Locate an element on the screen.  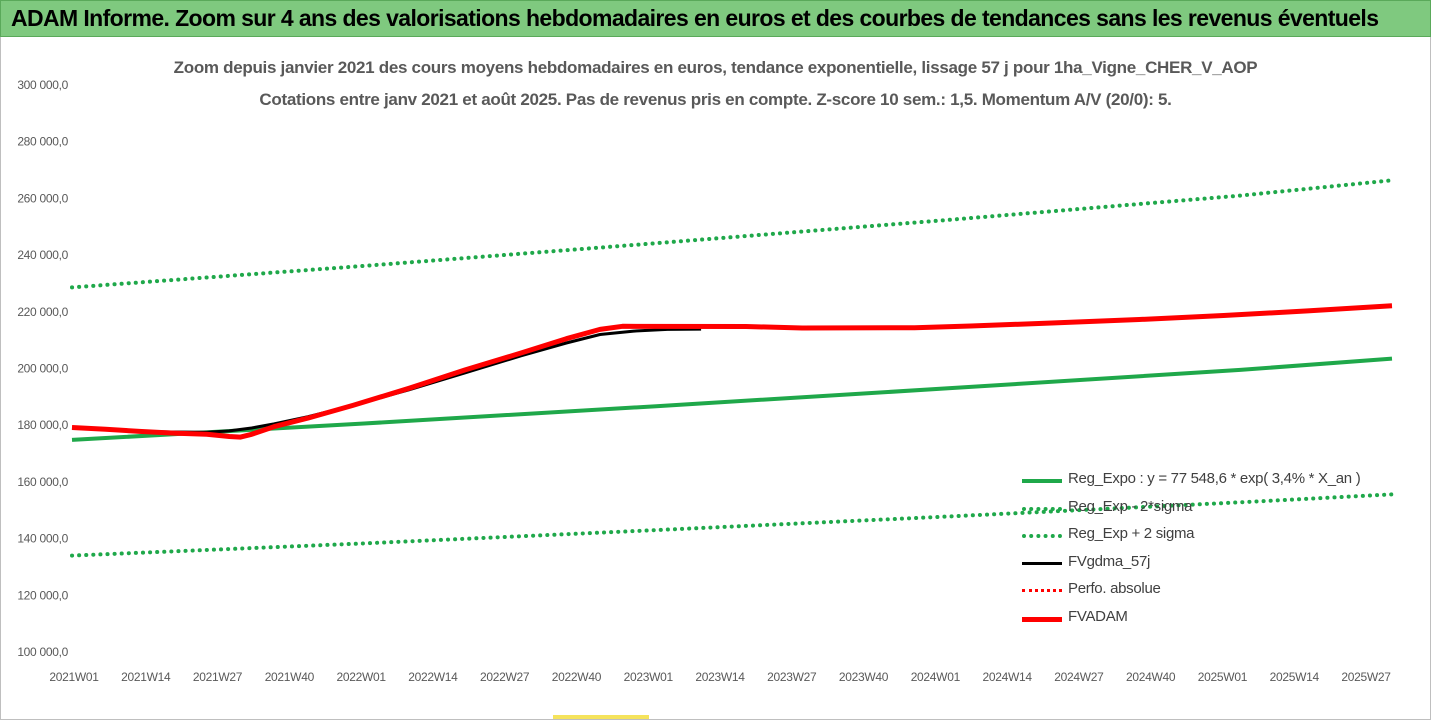
x-tick-label: 2022W40 is located at coordinates (577, 677).